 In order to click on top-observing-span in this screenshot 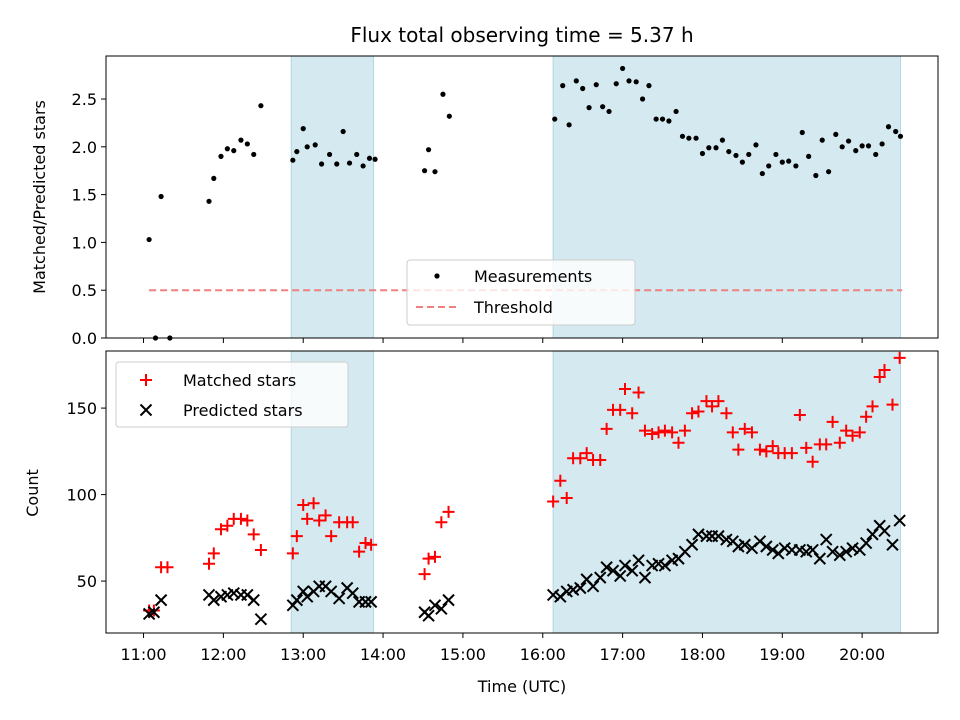, I will do `click(332, 197)`.